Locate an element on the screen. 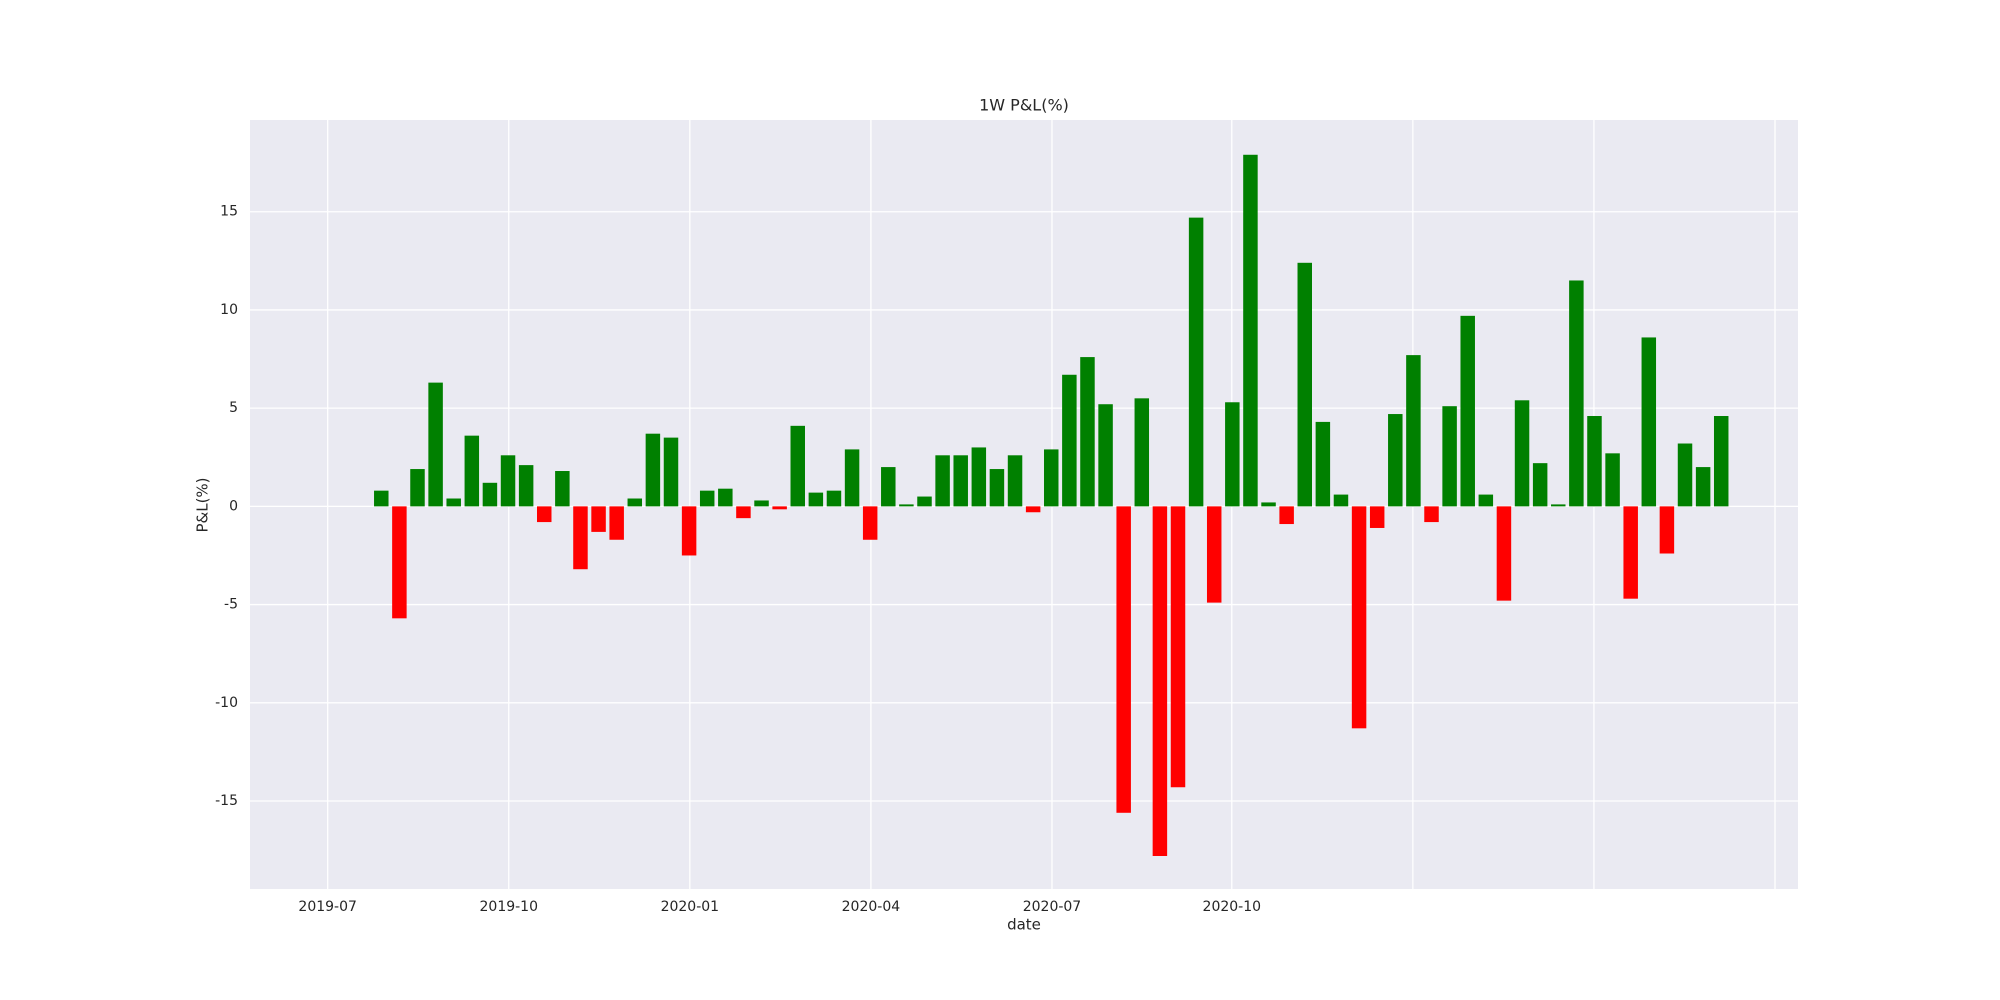 This screenshot has height=1000, width=2000. y-tick-label: 5 is located at coordinates (233, 408).